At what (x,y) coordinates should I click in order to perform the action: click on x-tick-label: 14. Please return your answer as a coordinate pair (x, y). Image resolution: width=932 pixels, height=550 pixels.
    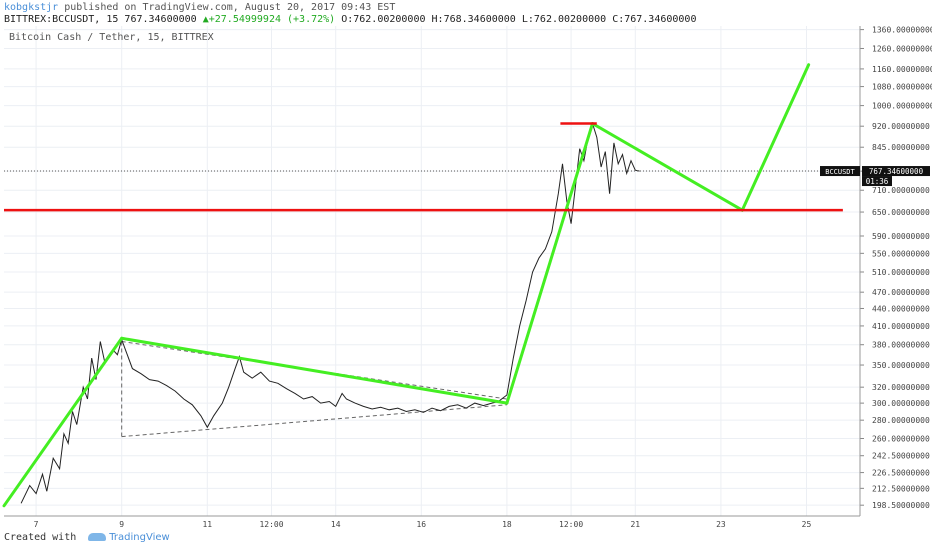
    Looking at the image, I should click on (336, 524).